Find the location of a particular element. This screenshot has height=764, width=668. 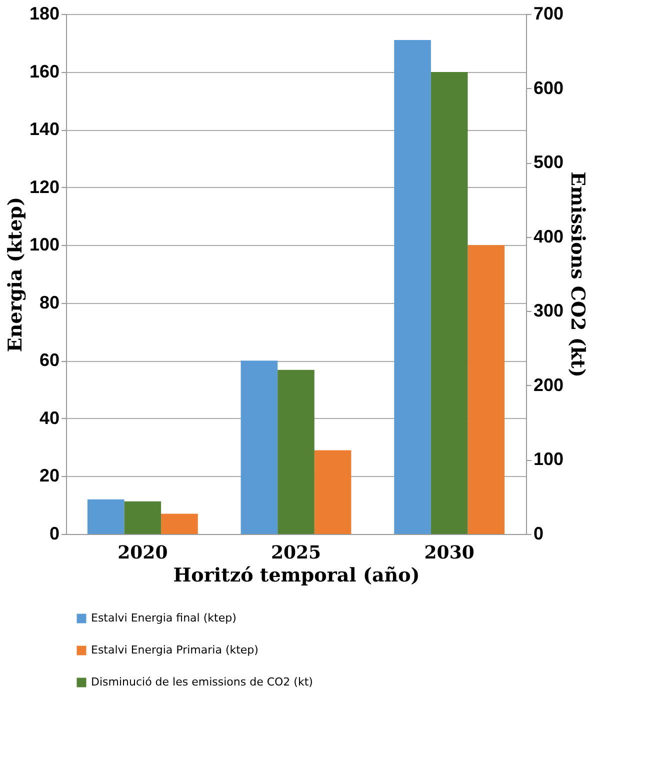

y2-tick-label: 200 is located at coordinates (549, 384).